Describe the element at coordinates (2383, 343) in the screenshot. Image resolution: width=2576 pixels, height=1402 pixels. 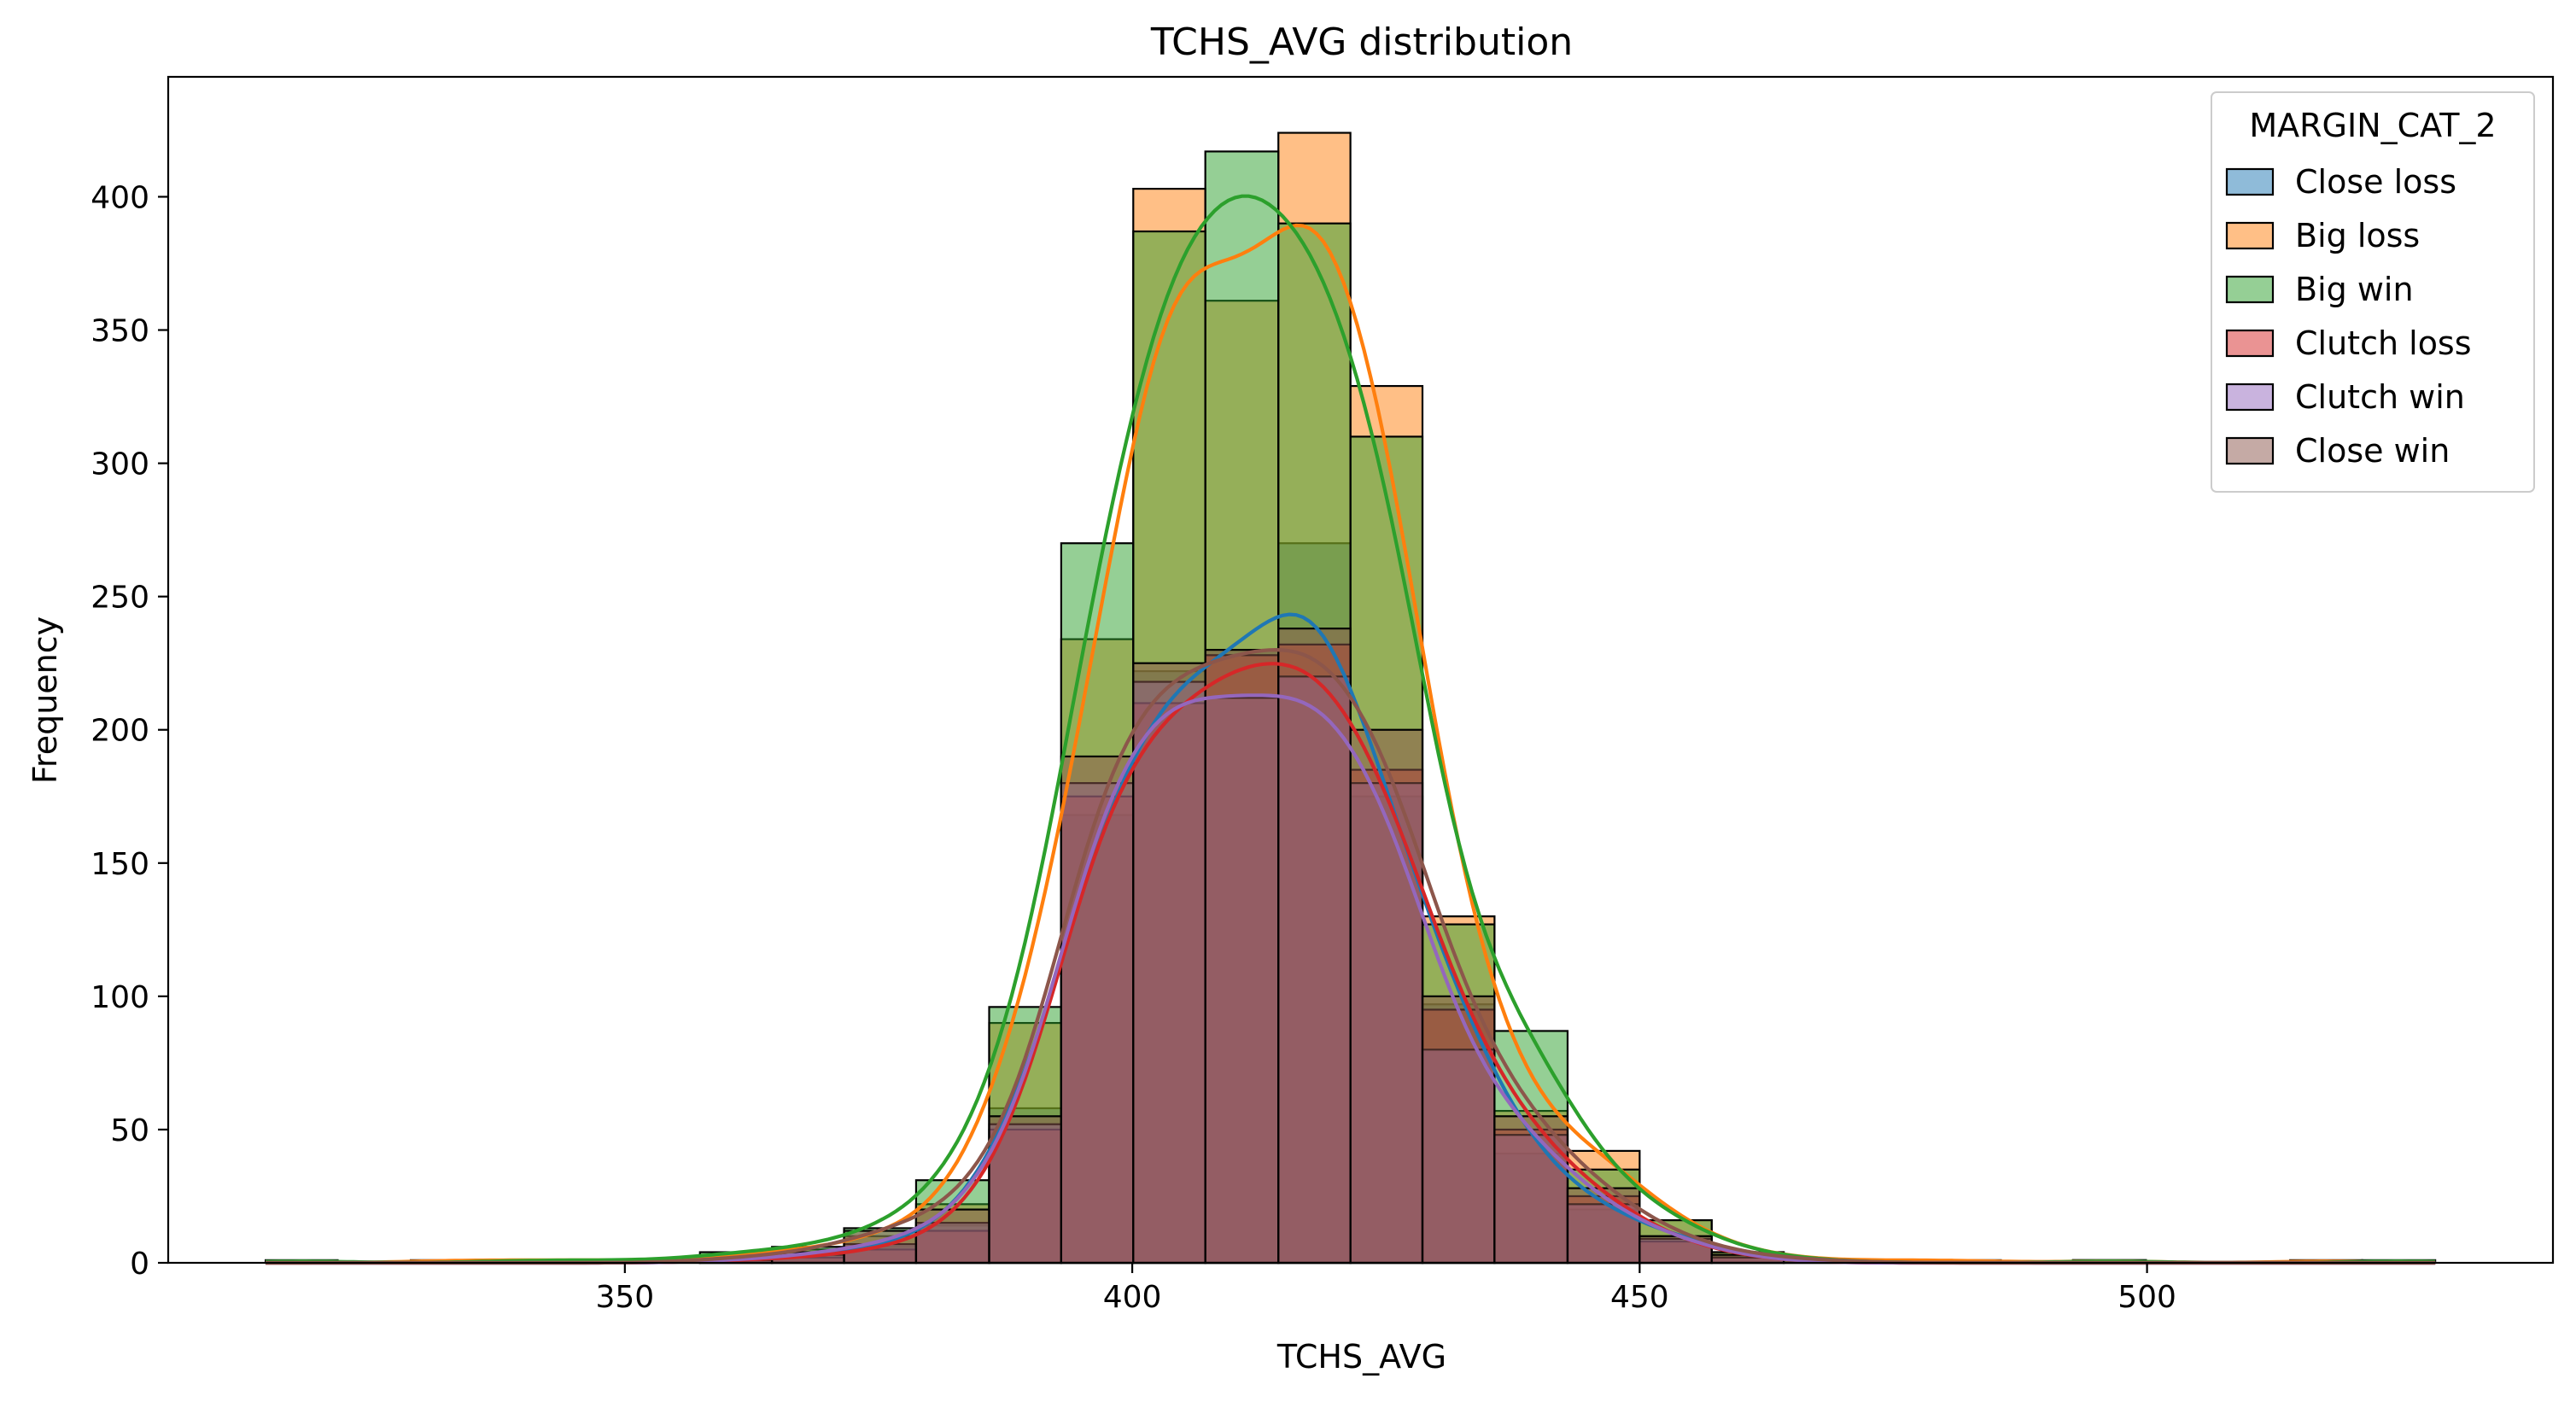
I see `legend-entry-3: Clutch loss` at that location.